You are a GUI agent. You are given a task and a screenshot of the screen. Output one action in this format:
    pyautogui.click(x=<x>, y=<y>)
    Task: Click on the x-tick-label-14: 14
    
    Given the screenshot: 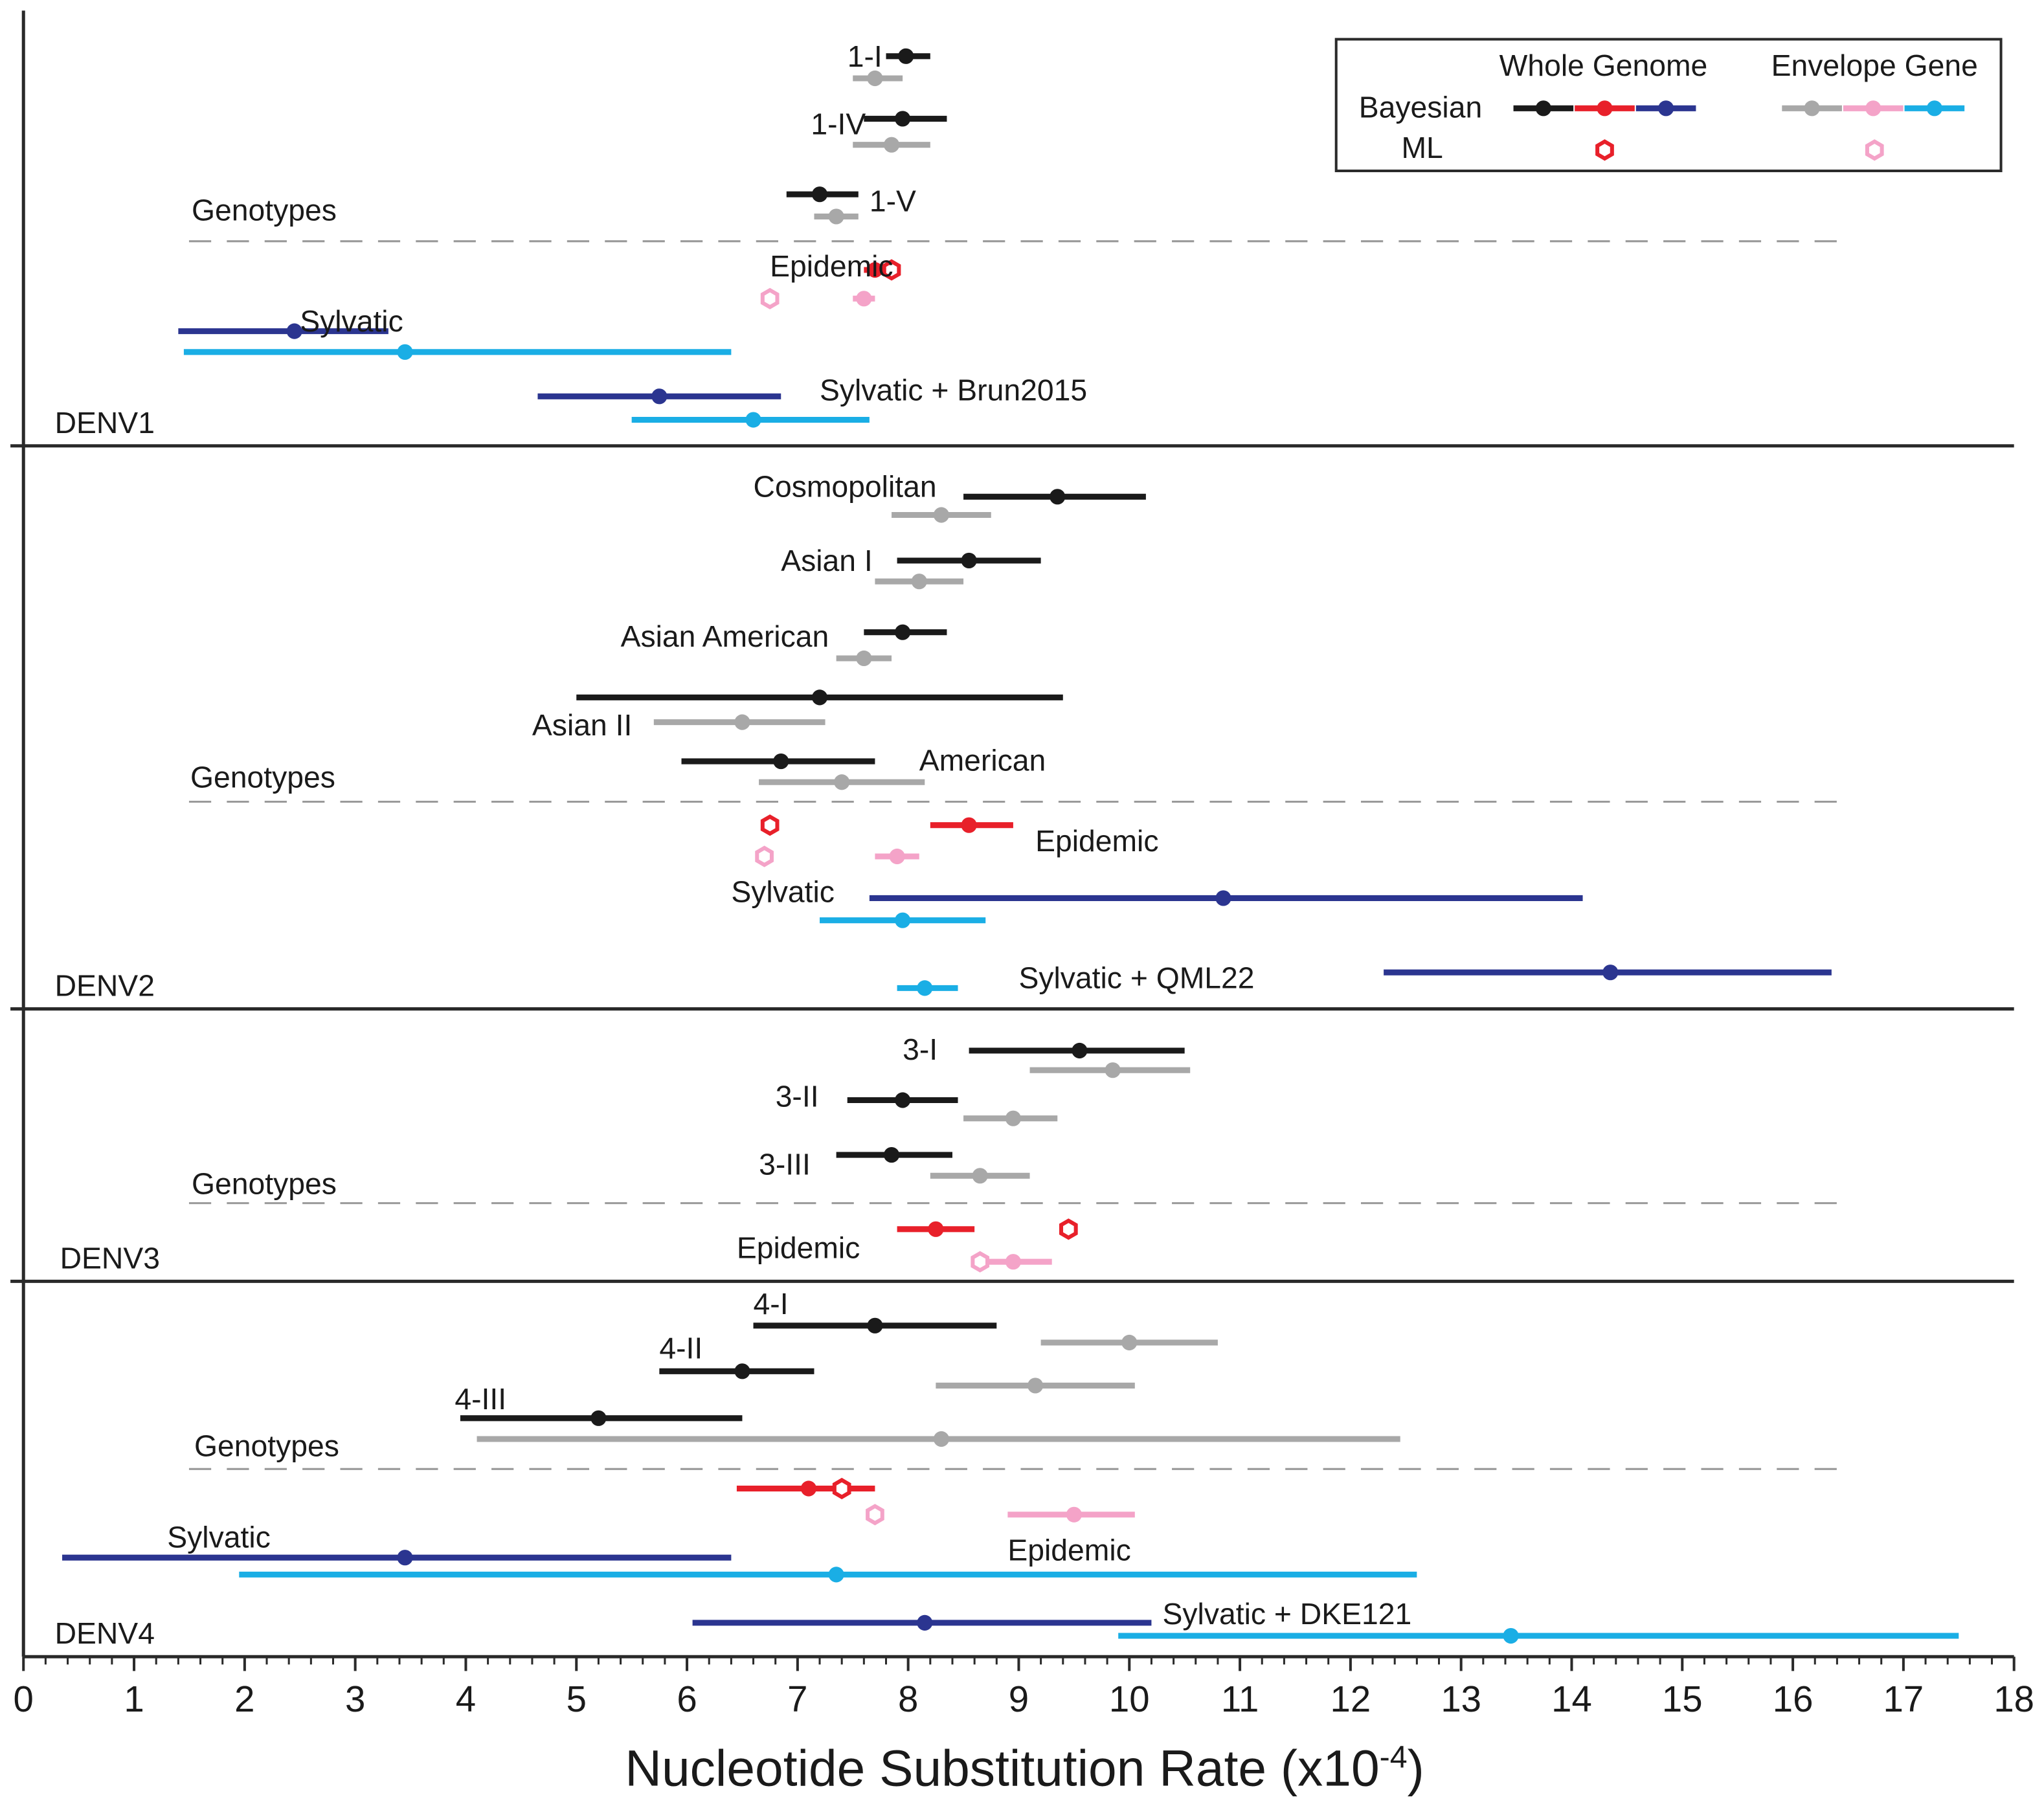 What is the action you would take?
    pyautogui.click(x=1571, y=1699)
    